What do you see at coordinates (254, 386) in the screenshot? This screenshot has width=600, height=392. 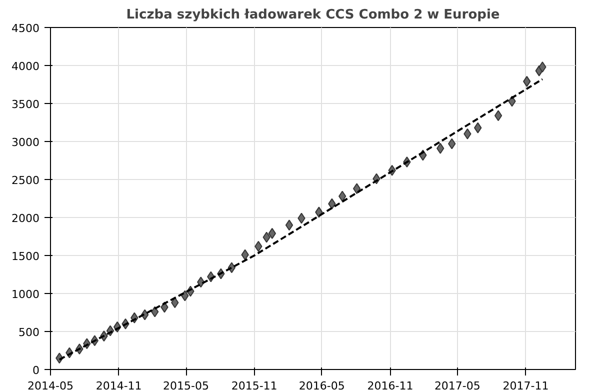 I see `x-tick-label: 2015-11` at bounding box center [254, 386].